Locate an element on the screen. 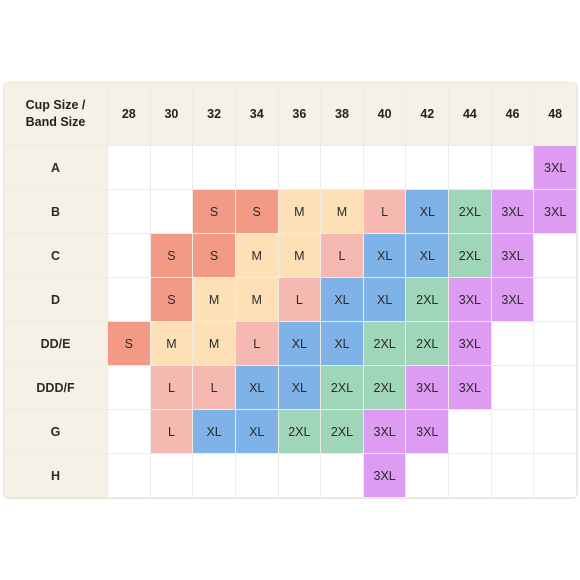 The image size is (580, 580). cup-header: B is located at coordinates (56, 212).